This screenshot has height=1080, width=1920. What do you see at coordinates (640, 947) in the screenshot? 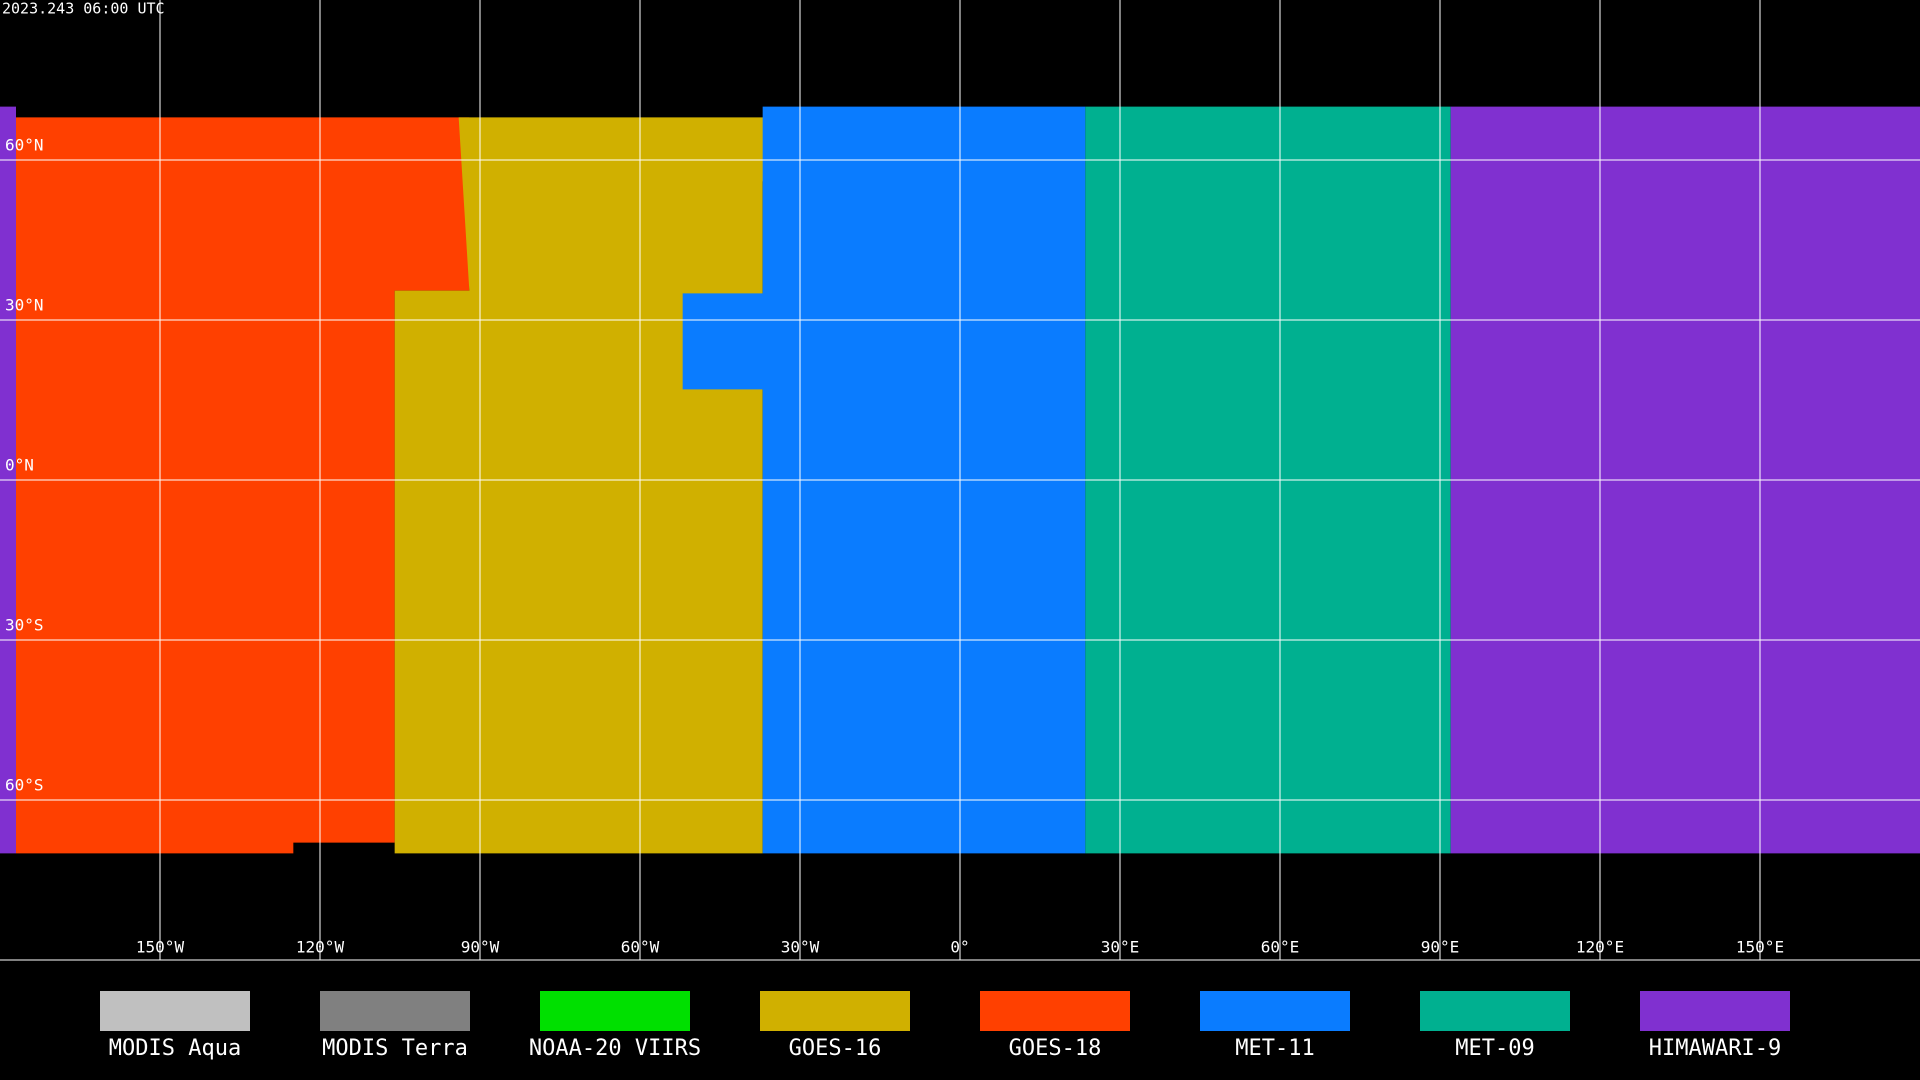
I see `longitude-label: 60°W` at bounding box center [640, 947].